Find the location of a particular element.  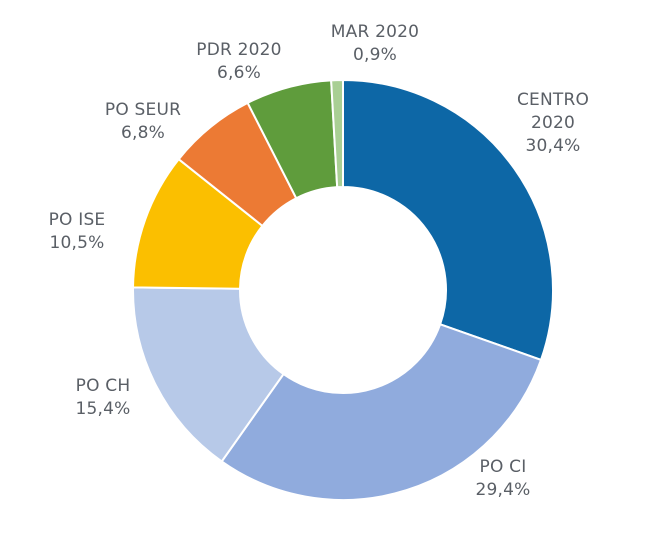

slice-name-label: PDR 2020 is located at coordinates (238, 50).